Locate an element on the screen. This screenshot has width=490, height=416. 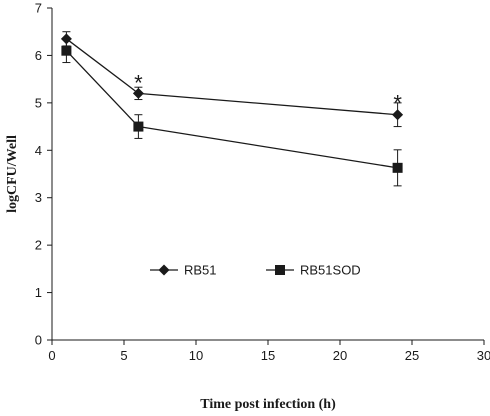
legend-item-rb51sod: RB51SOD is located at coordinates (313, 270).